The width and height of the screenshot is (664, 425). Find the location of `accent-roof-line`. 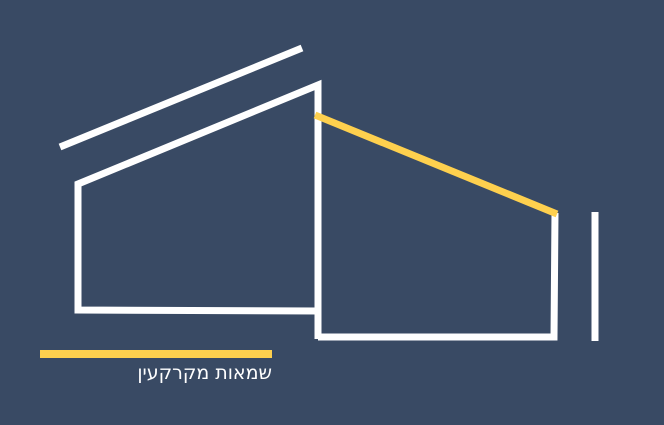

accent-roof-line is located at coordinates (436, 164).